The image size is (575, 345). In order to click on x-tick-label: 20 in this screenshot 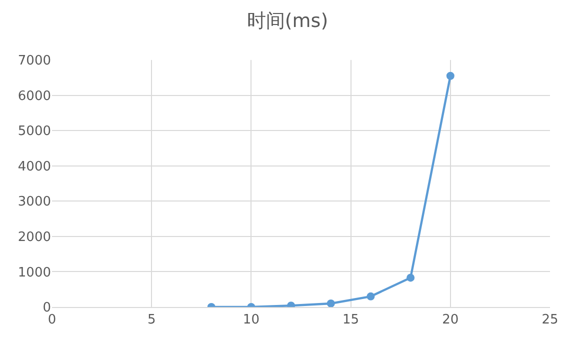, I will do `click(450, 320)`.